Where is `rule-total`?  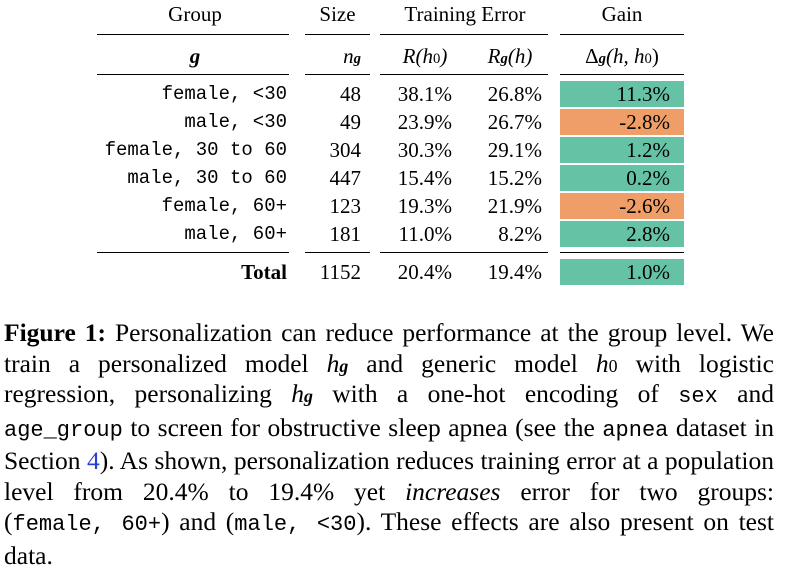 rule-total is located at coordinates (193, 252).